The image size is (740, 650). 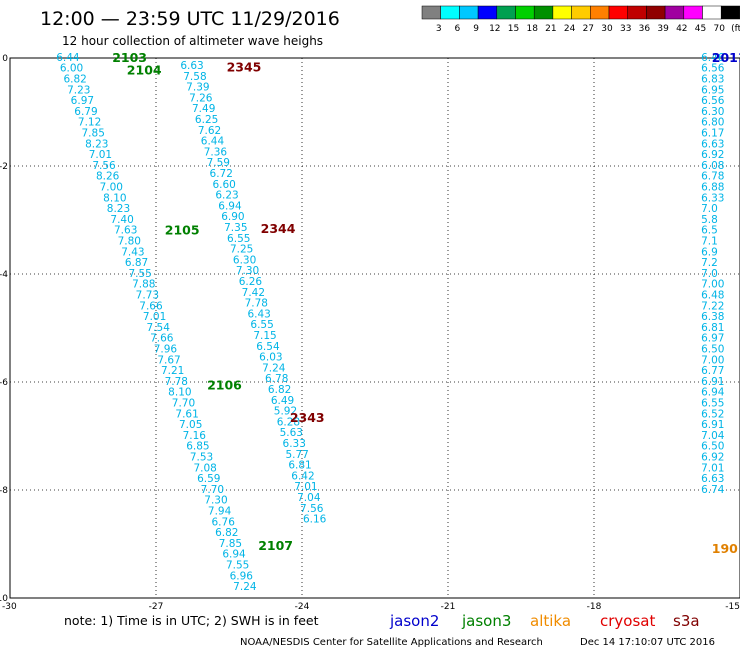 What do you see at coordinates (735, 29) in the screenshot?
I see `colorbar-label: (ft)` at bounding box center [735, 29].